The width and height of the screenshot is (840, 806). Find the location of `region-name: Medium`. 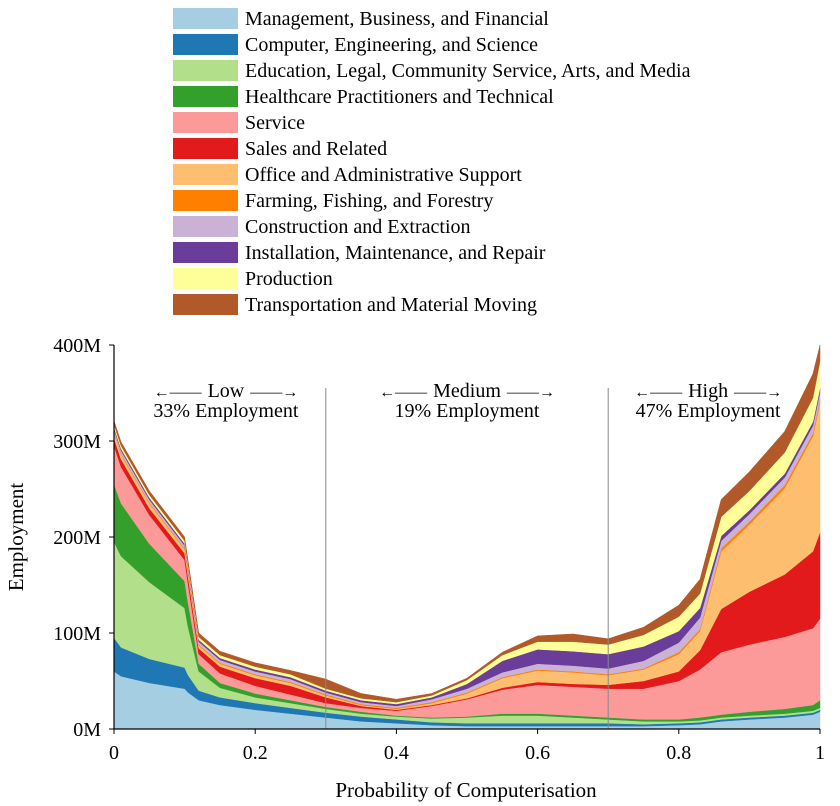

region-name: Medium is located at coordinates (467, 391).